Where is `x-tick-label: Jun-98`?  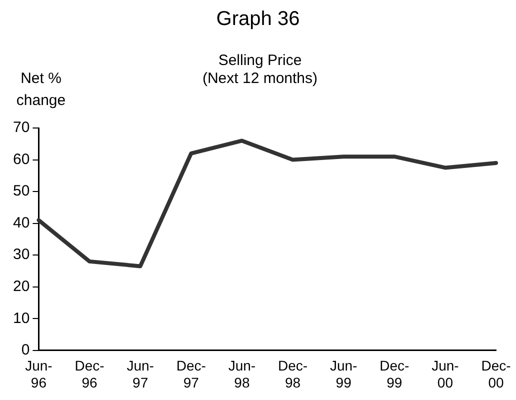 x-tick-label: Jun-98 is located at coordinates (242, 374).